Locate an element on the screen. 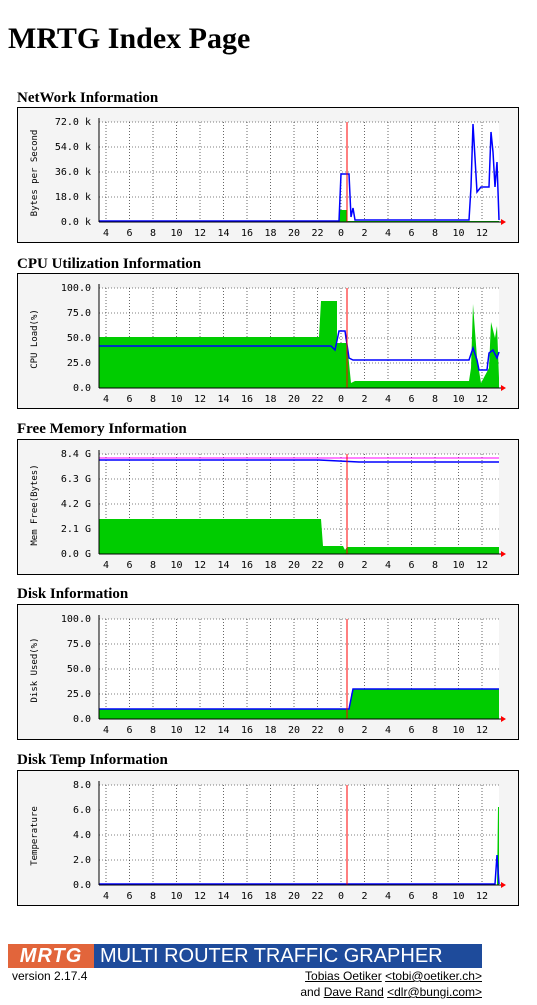 The width and height of the screenshot is (537, 1005). y-tick-label: 8.0 is located at coordinates (82, 785).